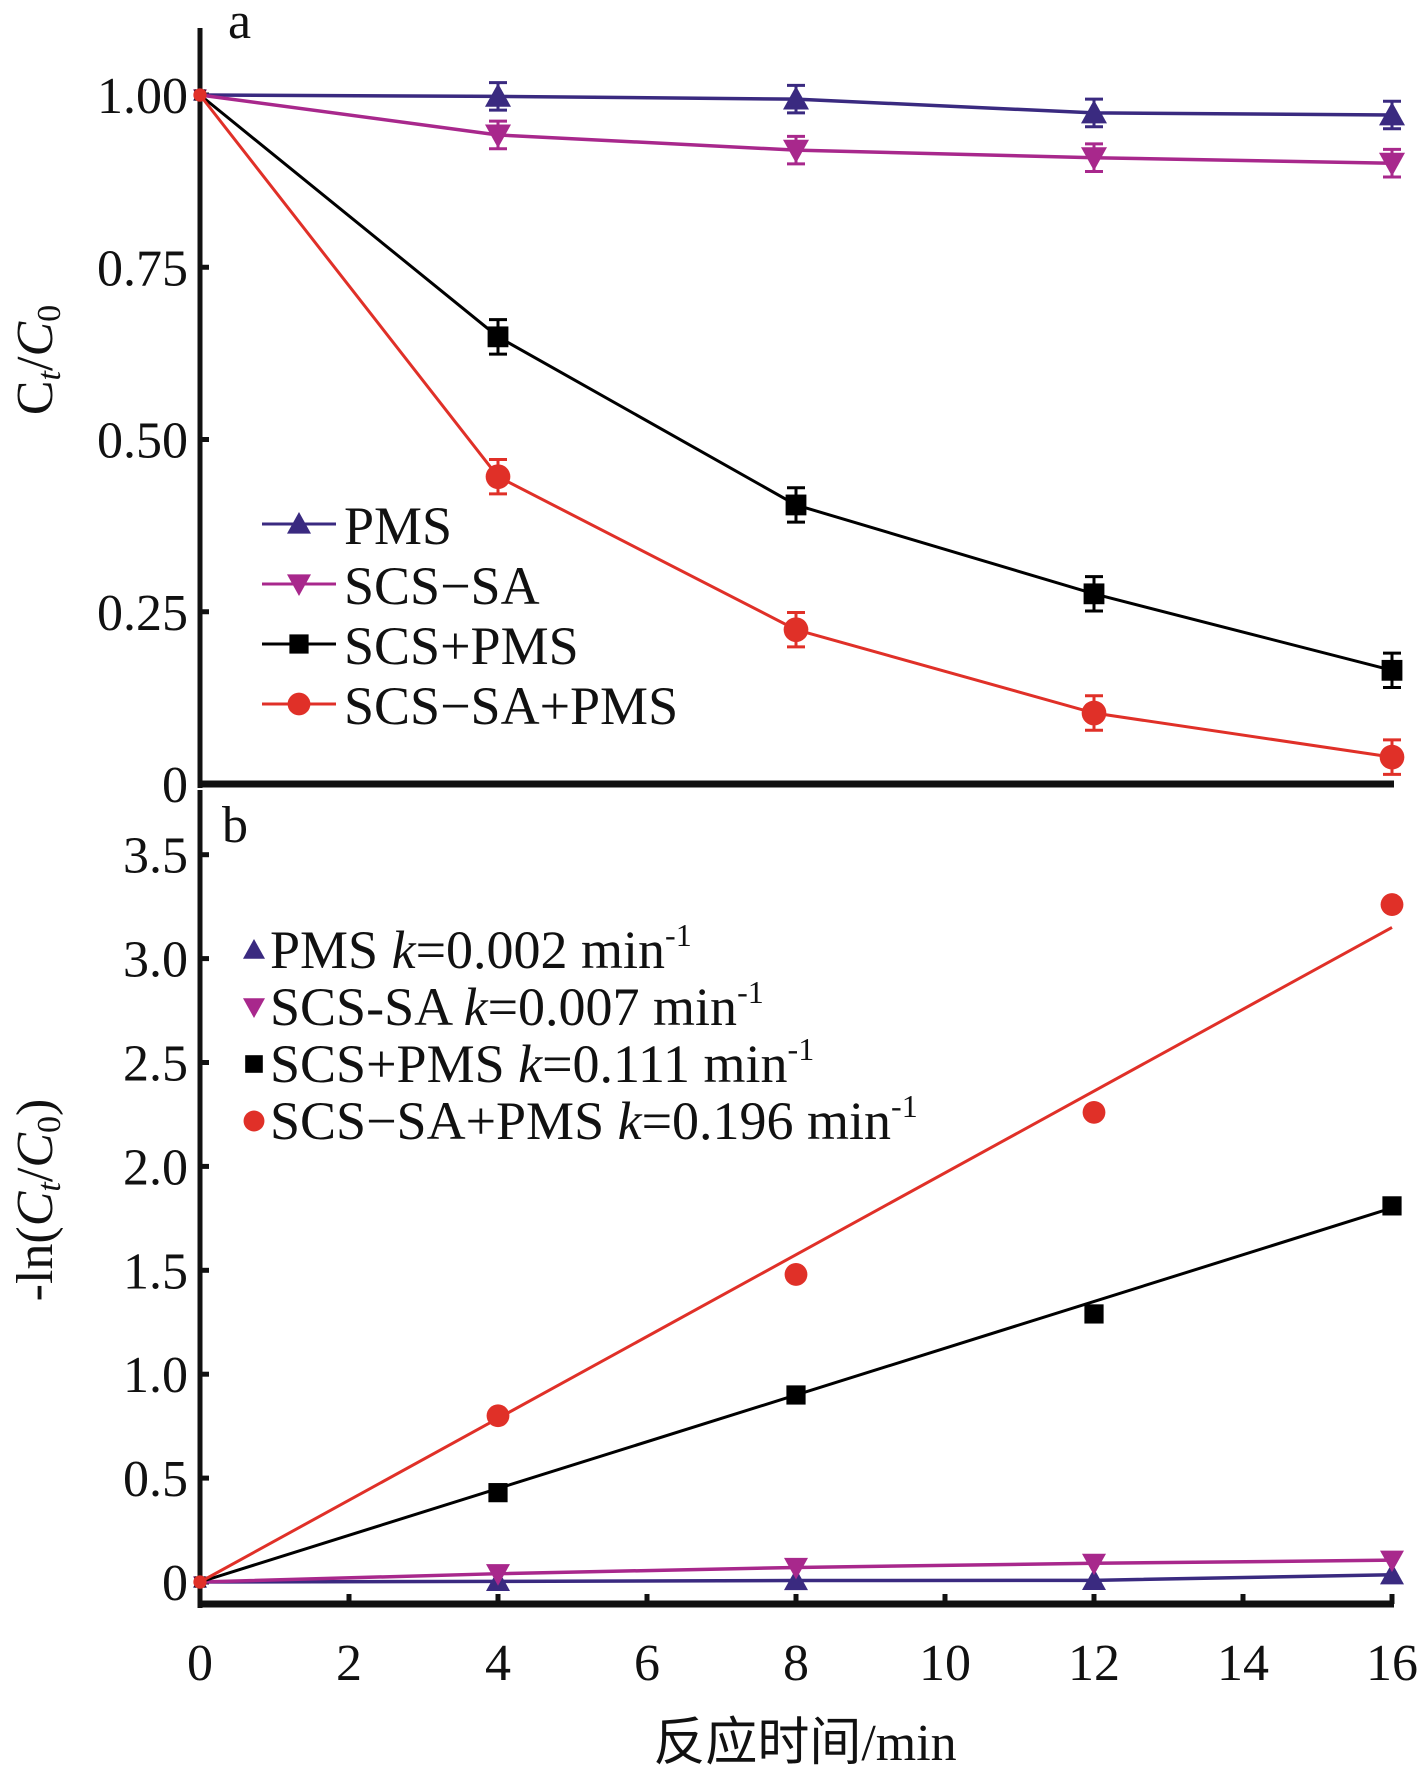  I want to click on legend-k-value: =0.002 min, so click(540, 950).